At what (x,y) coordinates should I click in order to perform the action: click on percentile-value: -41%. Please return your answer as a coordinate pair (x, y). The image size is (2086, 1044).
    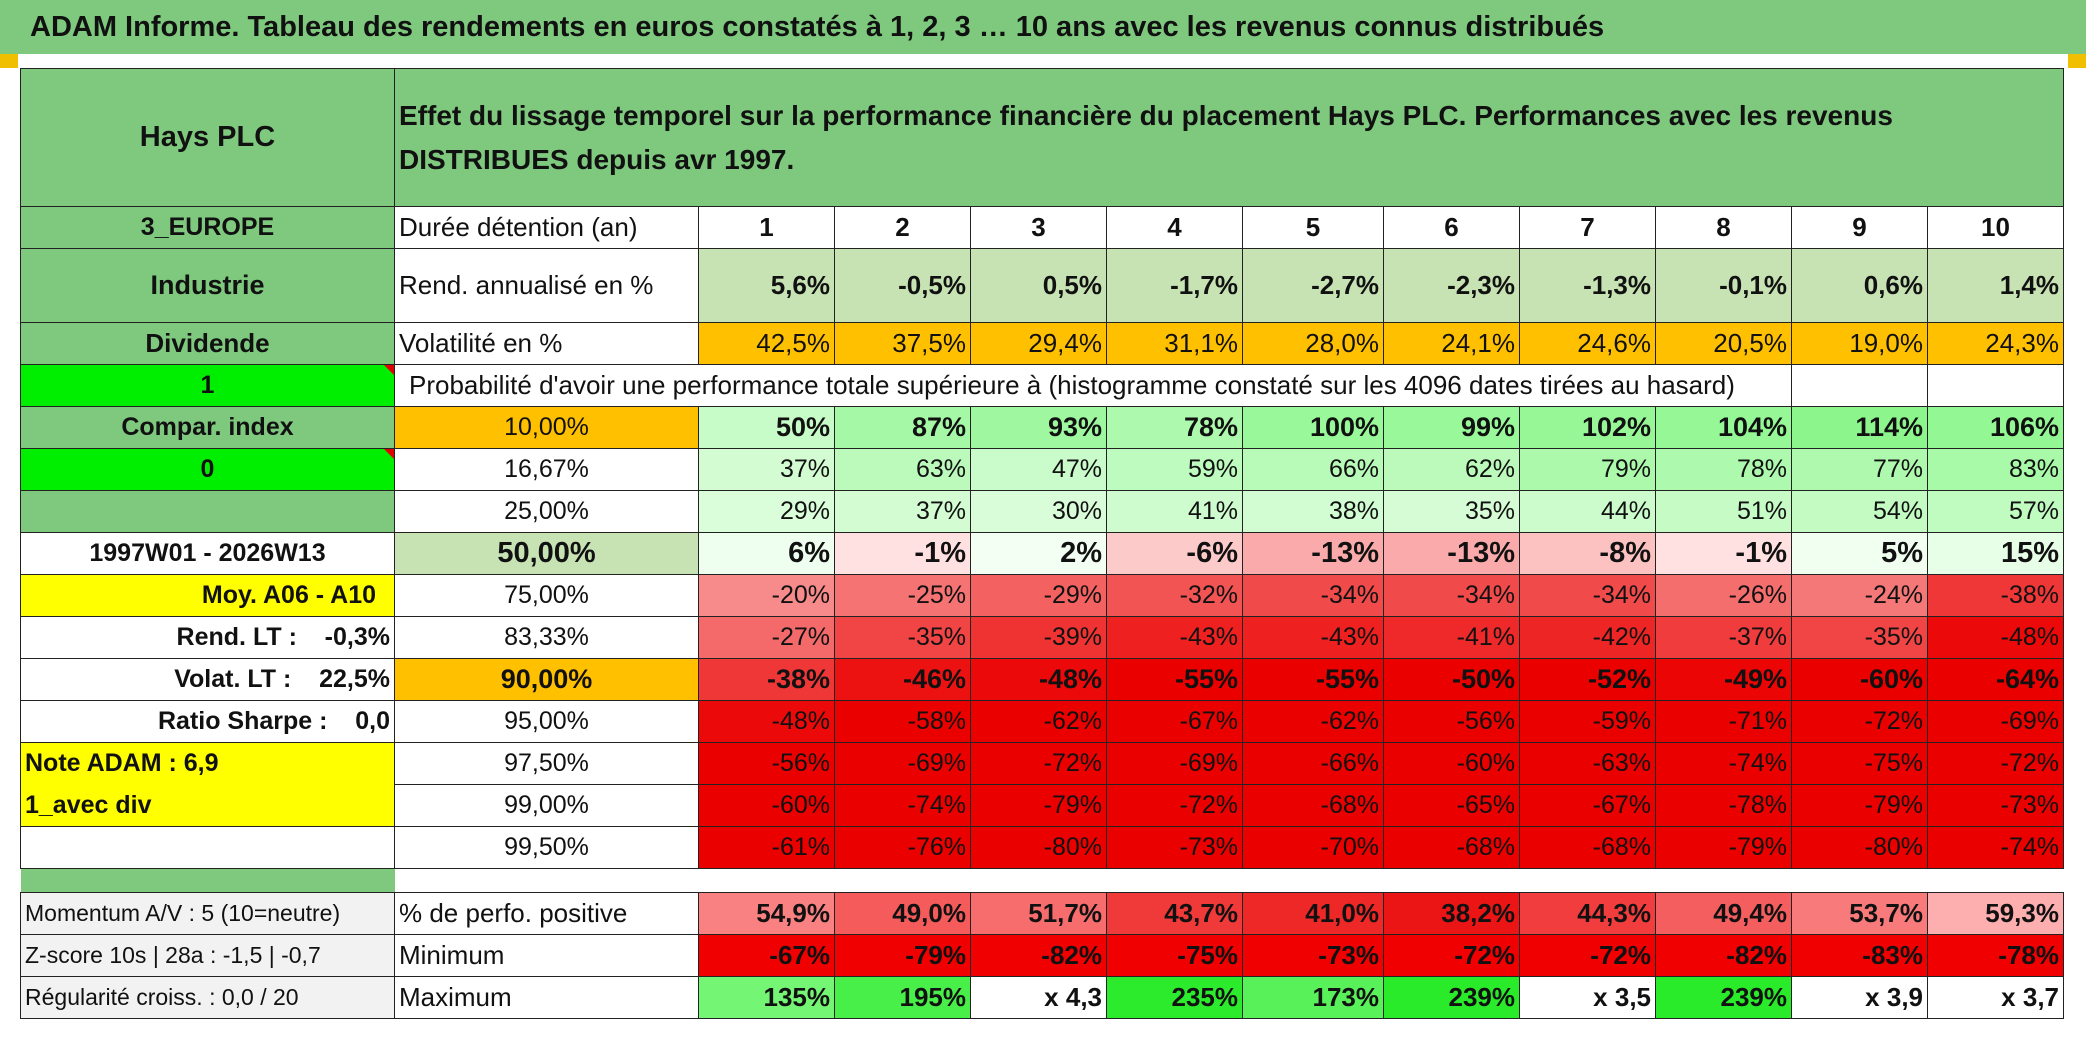
    Looking at the image, I should click on (1451, 637).